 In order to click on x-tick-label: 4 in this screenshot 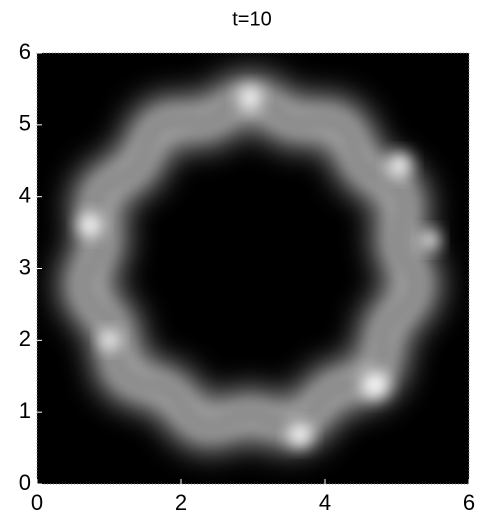, I will do `click(325, 502)`.